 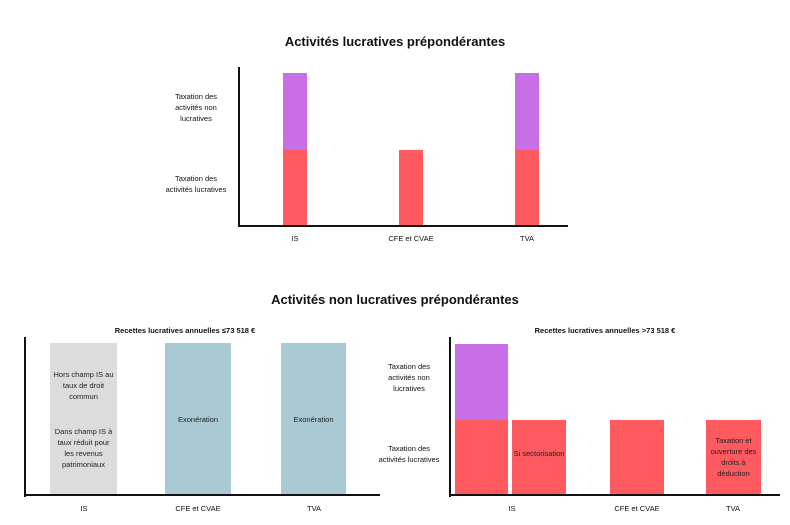 I want to click on chart3-bar-tva, so click(x=733, y=457).